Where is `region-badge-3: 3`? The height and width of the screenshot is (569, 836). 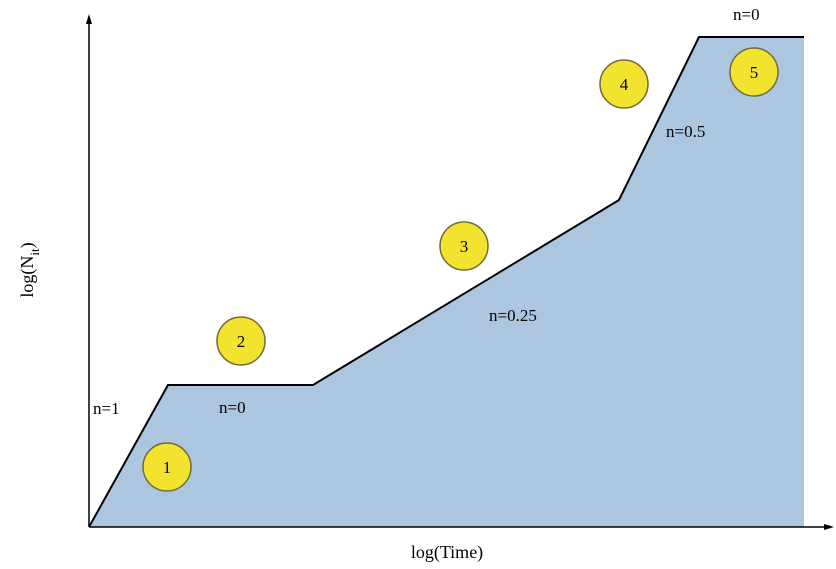 region-badge-3: 3 is located at coordinates (464, 246).